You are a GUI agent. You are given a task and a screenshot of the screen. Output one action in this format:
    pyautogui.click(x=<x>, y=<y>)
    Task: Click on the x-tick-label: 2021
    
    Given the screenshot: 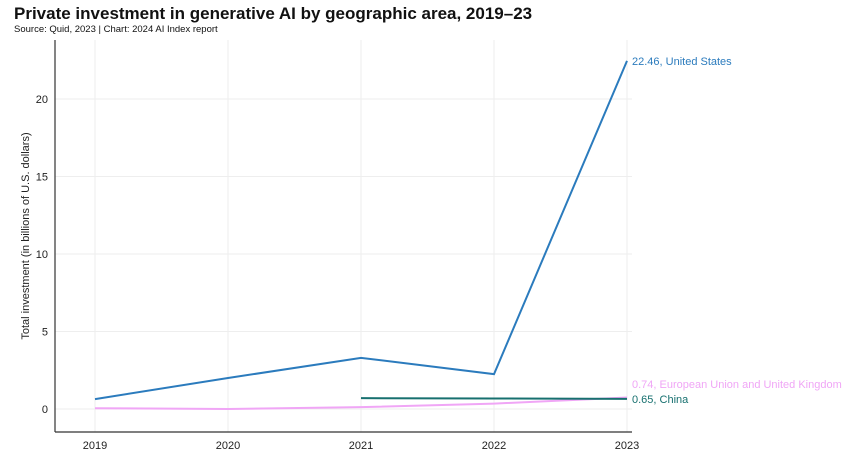 What is the action you would take?
    pyautogui.click(x=361, y=446)
    